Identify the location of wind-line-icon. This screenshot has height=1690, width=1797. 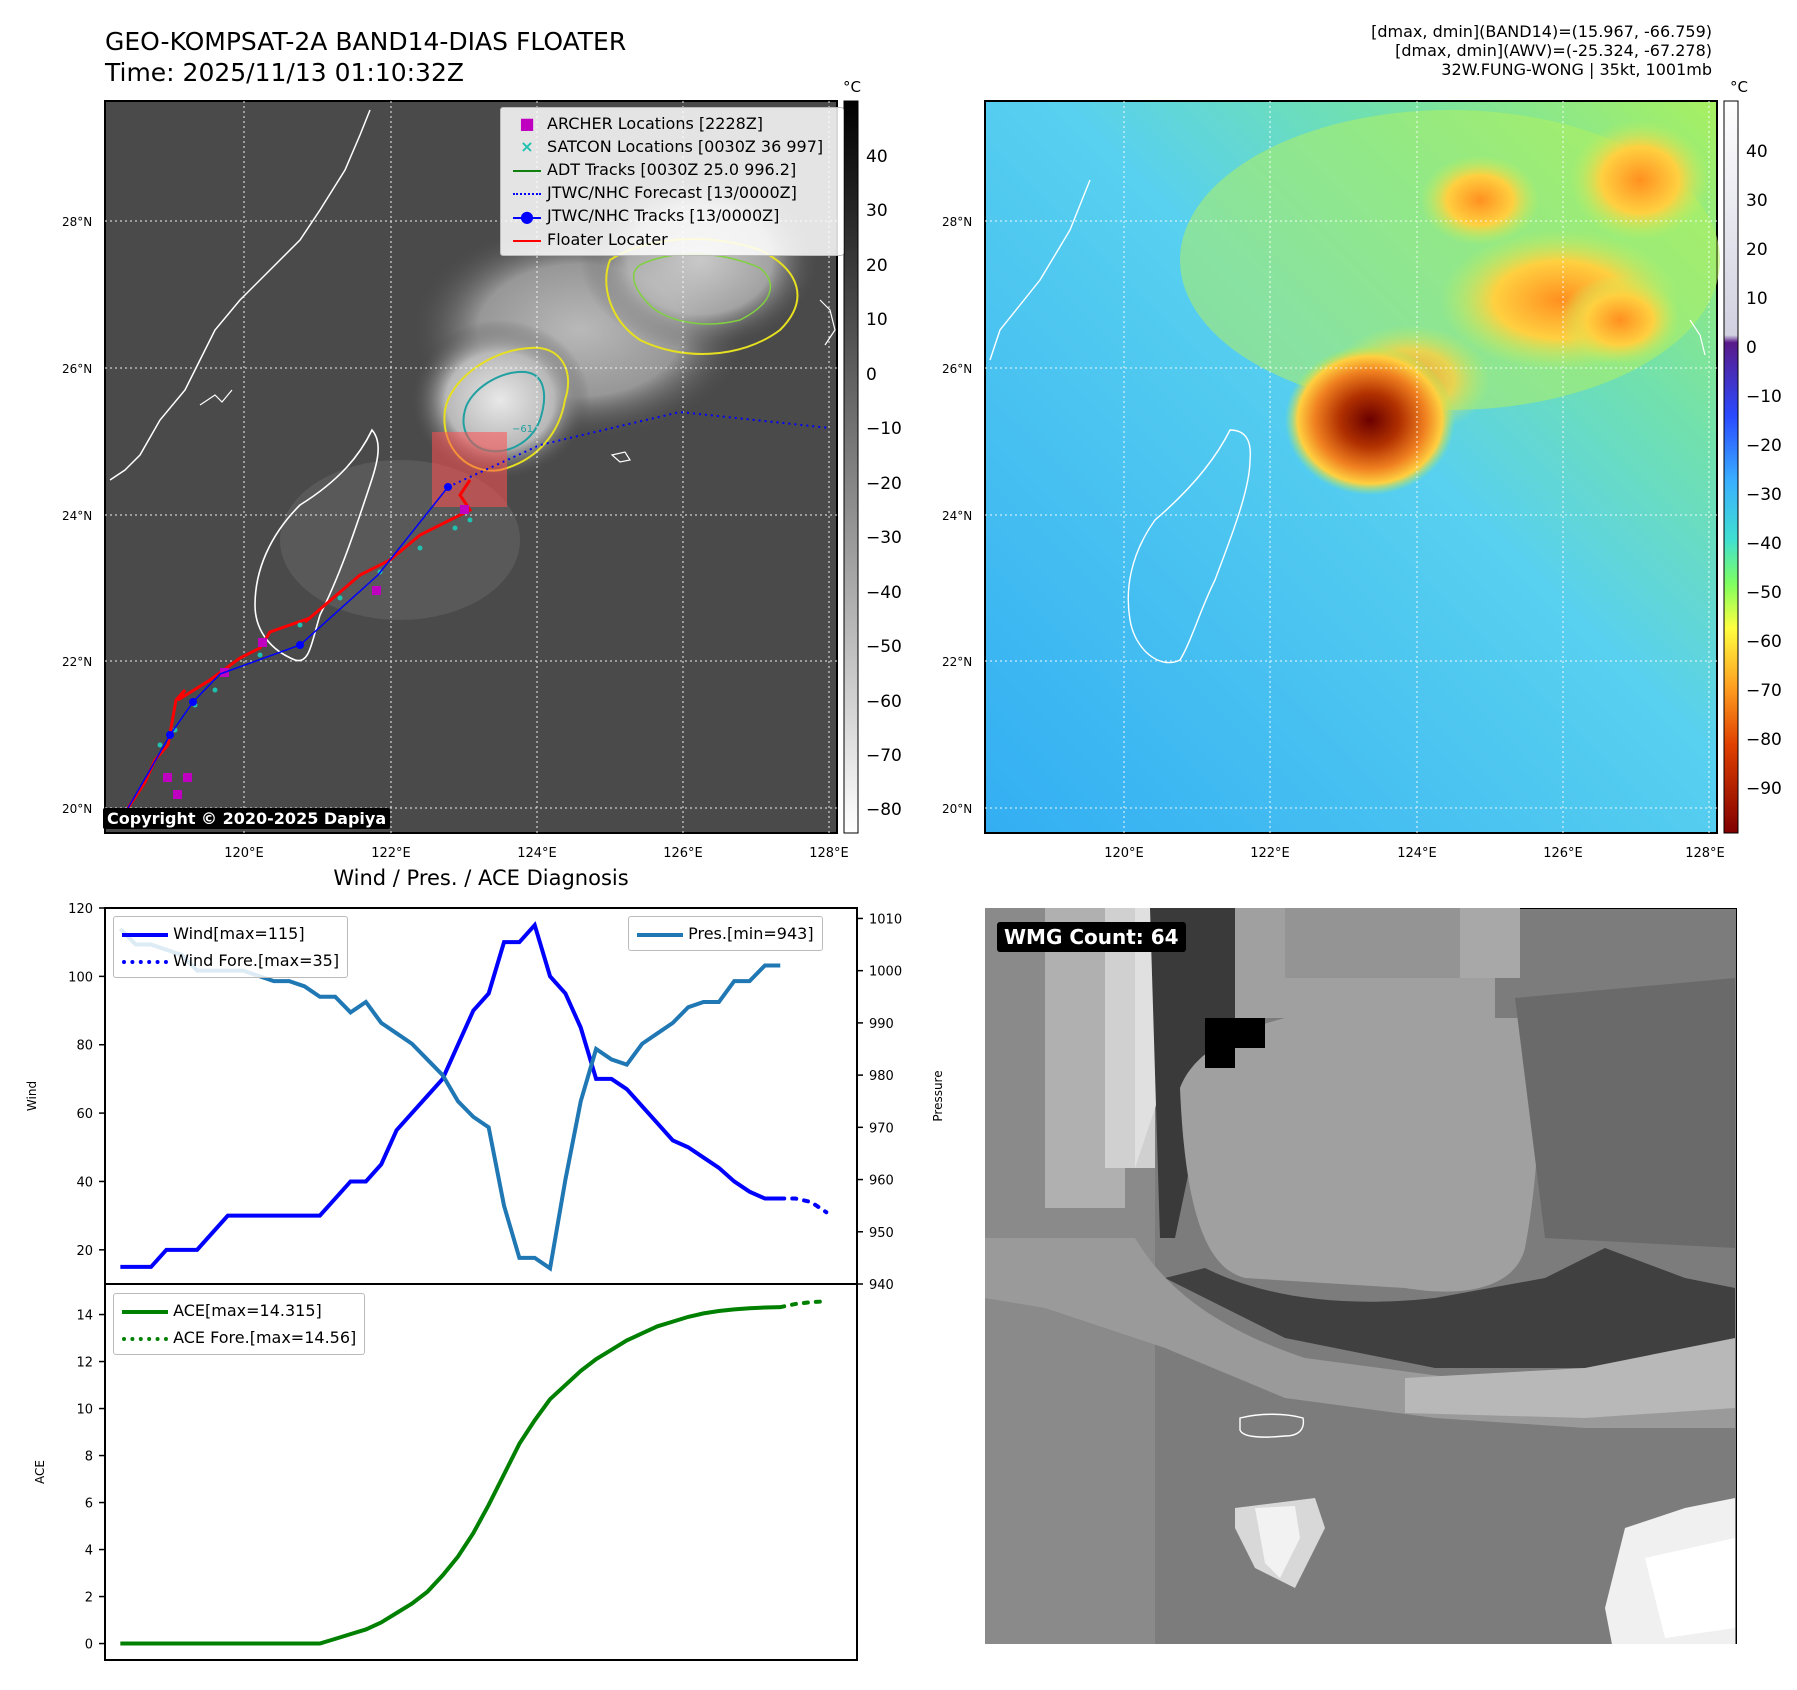
(145, 934).